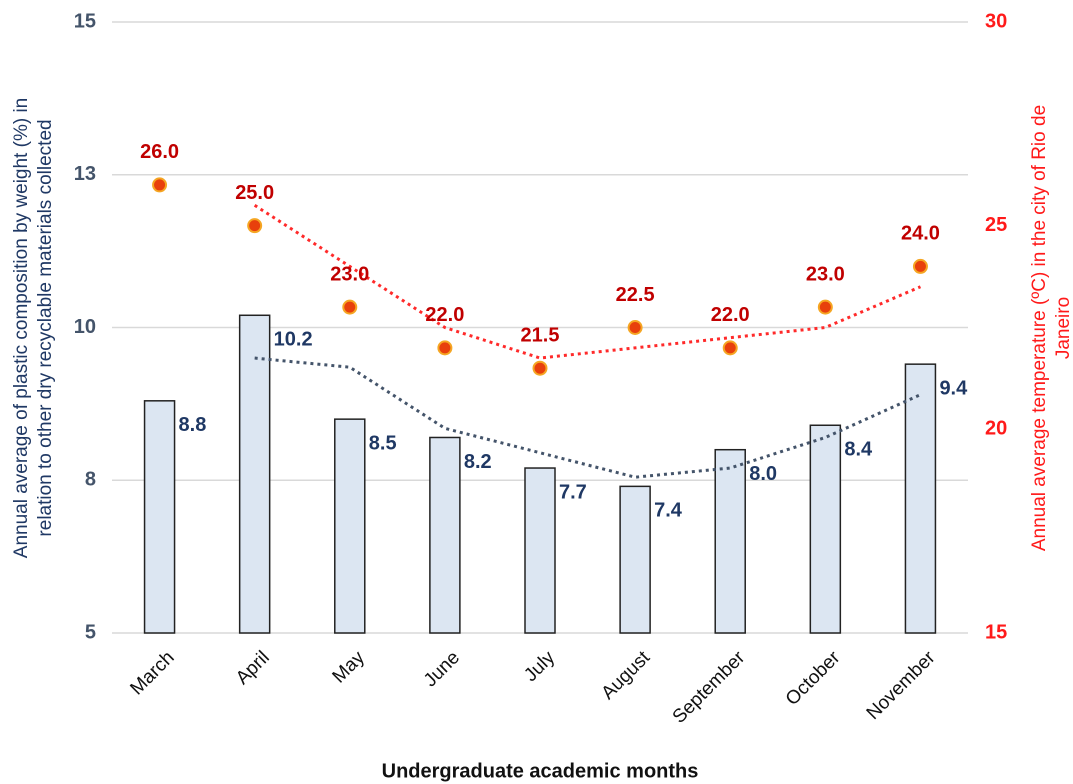  What do you see at coordinates (668, 511) in the screenshot?
I see `bar-value-label: 7.4` at bounding box center [668, 511].